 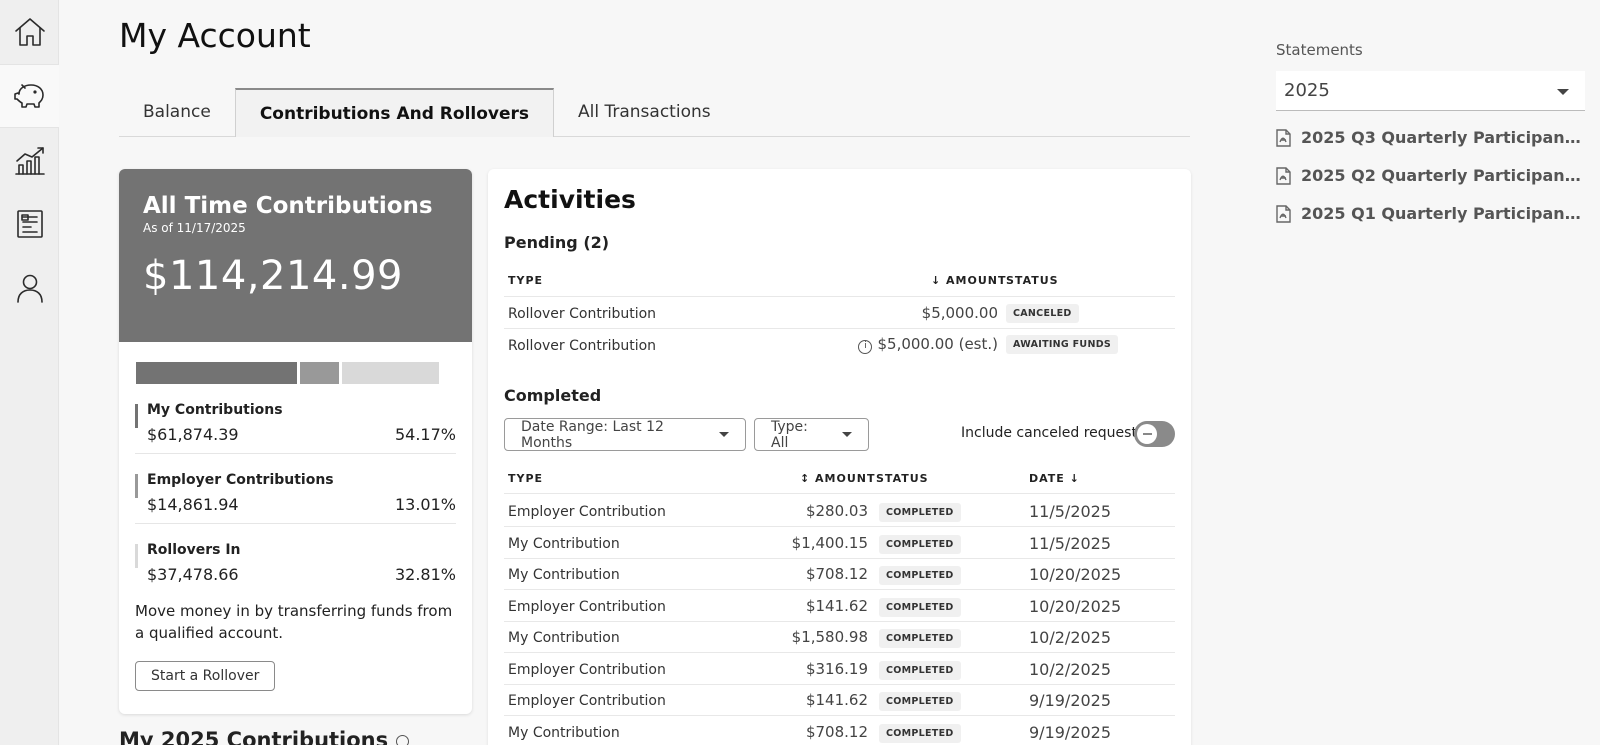 What do you see at coordinates (902, 478) in the screenshot?
I see `completed-header-status: STATUS` at bounding box center [902, 478].